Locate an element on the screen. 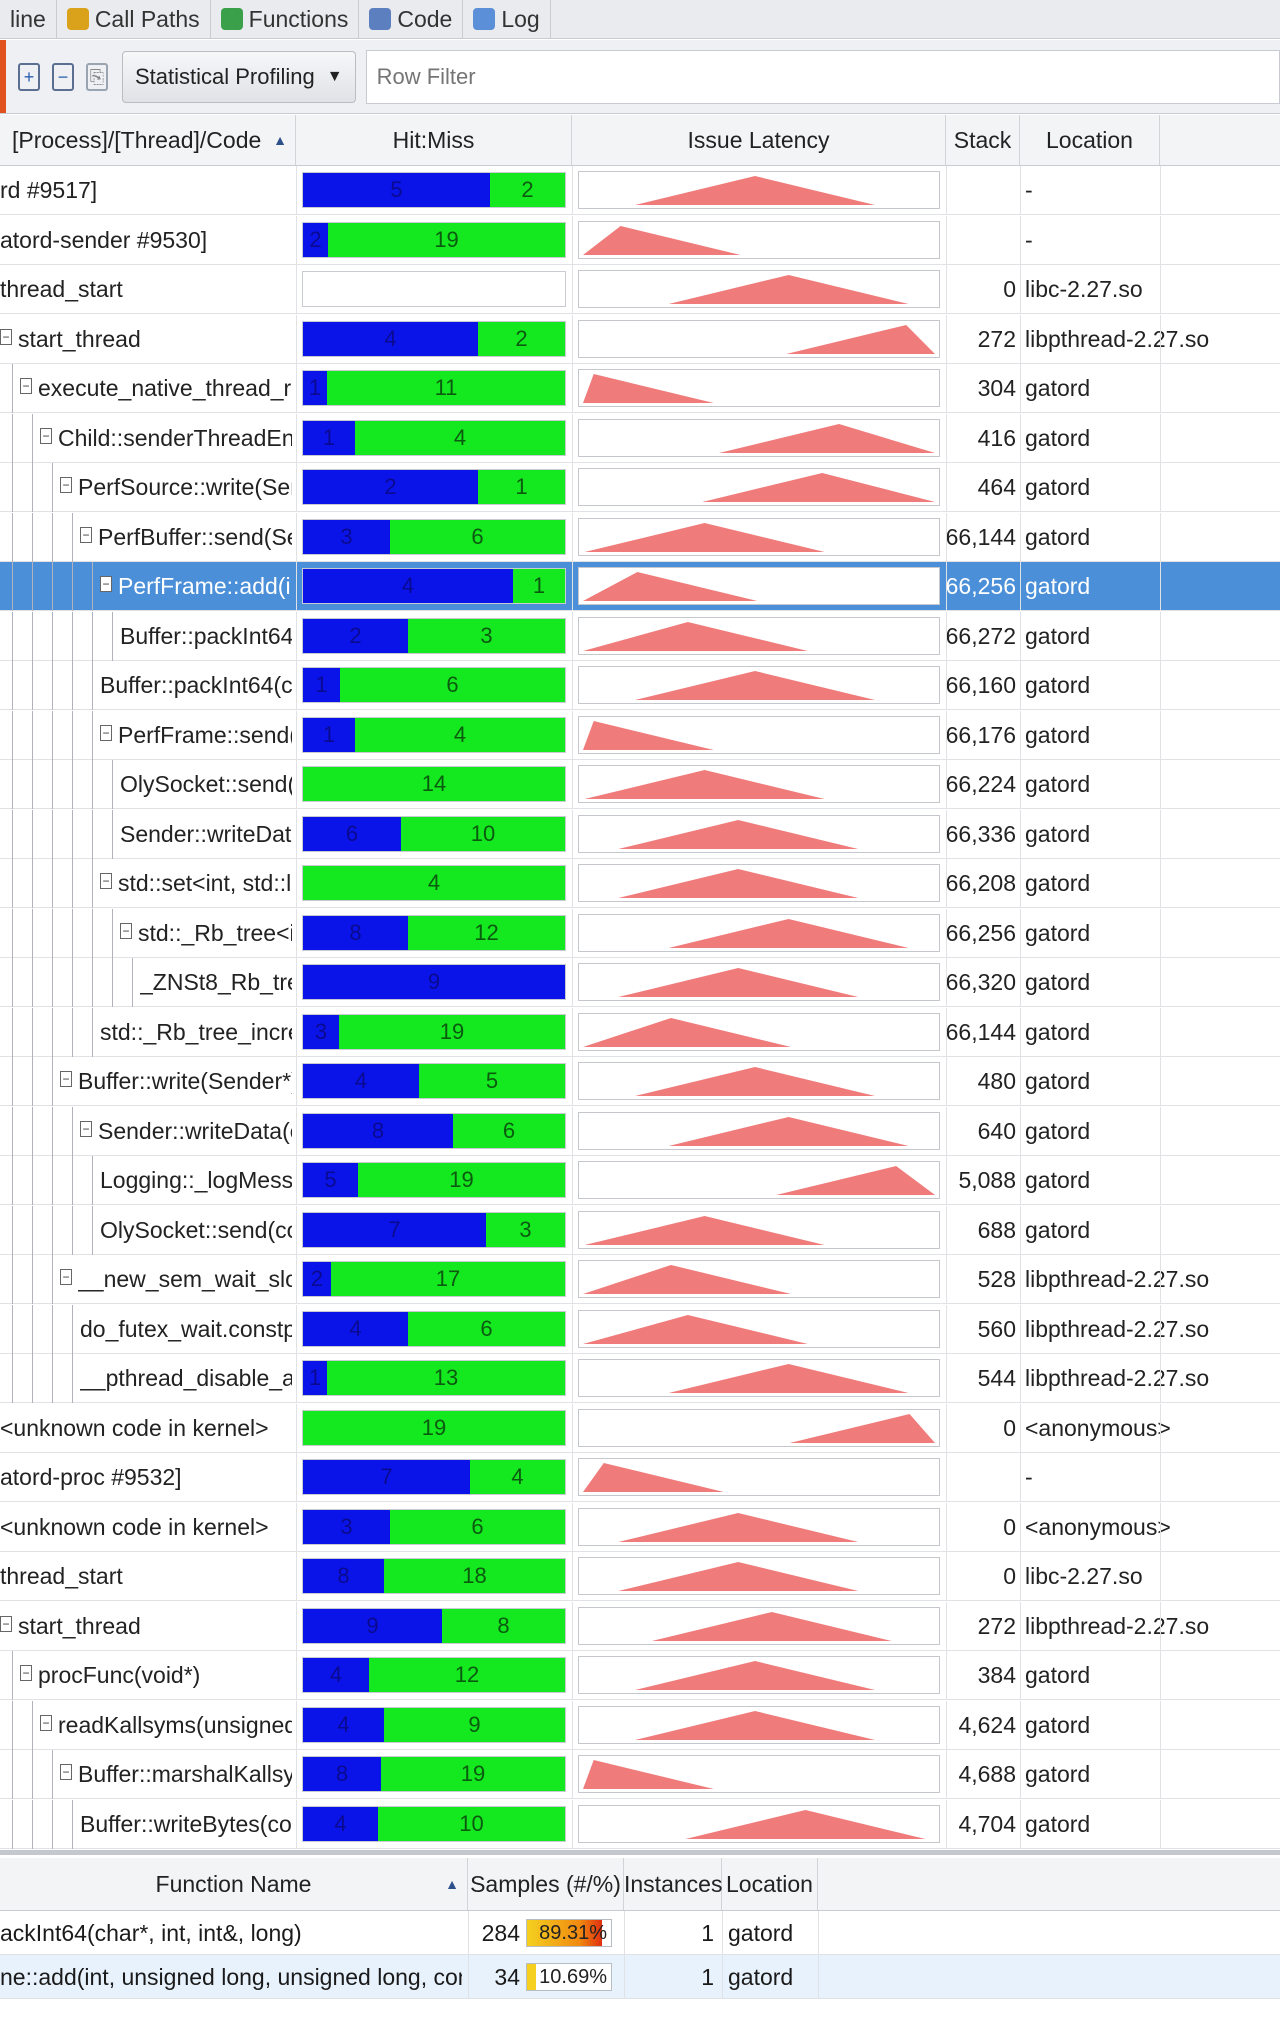  hit-miss-bar: 2 19 is located at coordinates (434, 240).